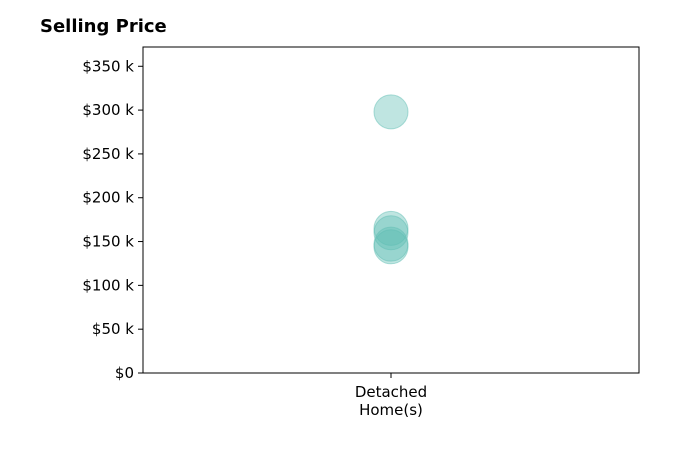 The height and width of the screenshot is (462, 679). I want to click on y-tick-label: $200 k, so click(108, 198).